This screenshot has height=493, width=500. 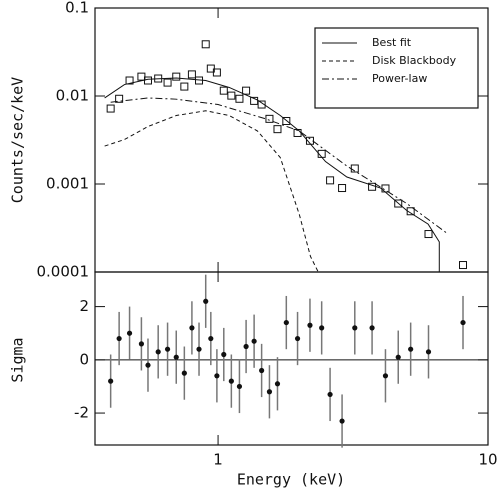 I want to click on y-tick-label: 0.0001, so click(x=63, y=272).